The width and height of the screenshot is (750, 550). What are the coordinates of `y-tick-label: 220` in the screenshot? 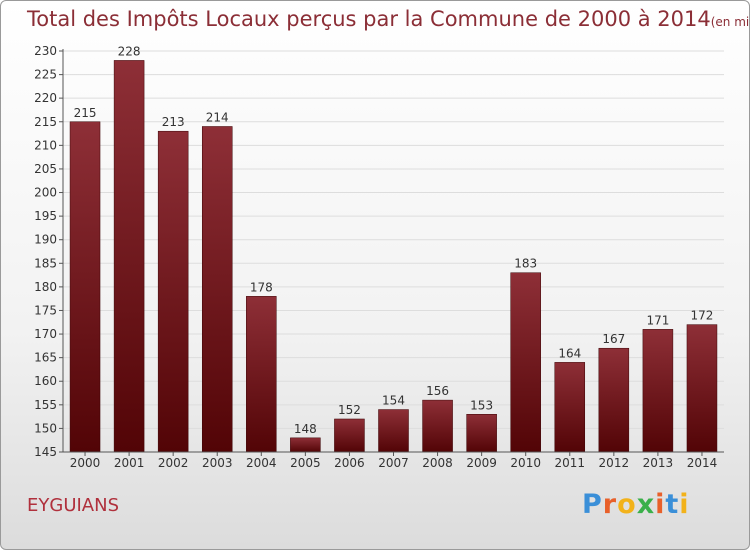 It's located at (45, 98).